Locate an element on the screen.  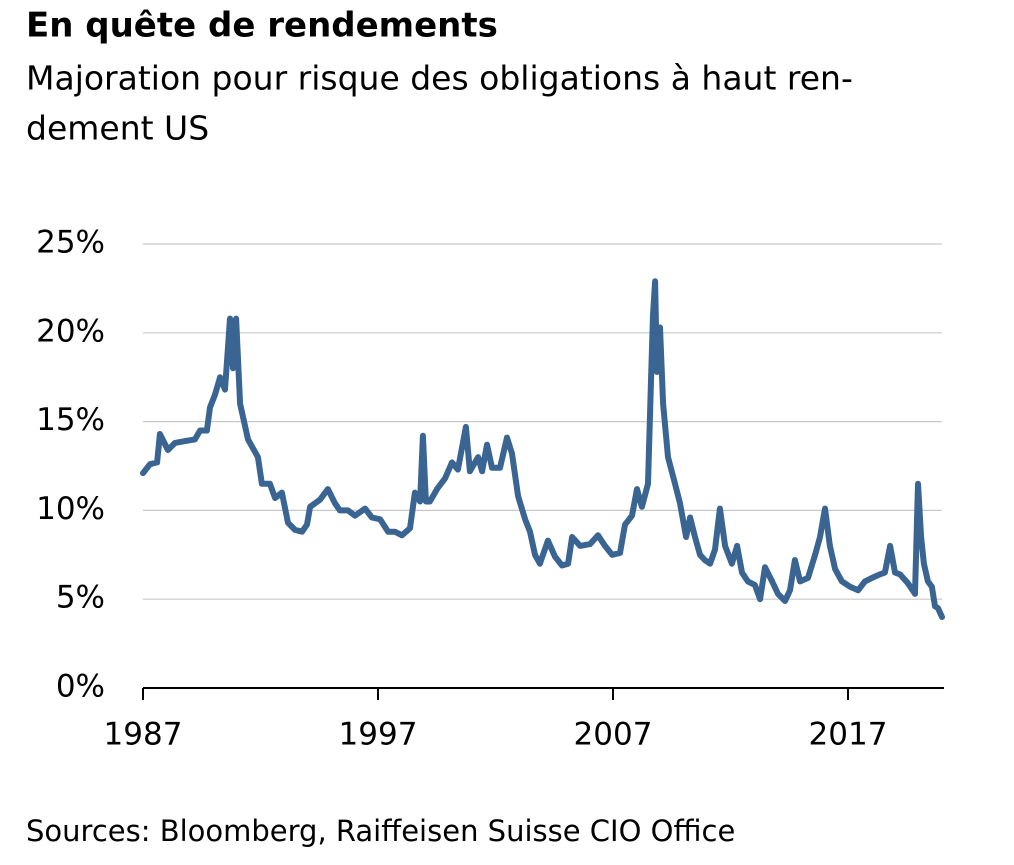
x-tick-label: 1997 is located at coordinates (378, 735).